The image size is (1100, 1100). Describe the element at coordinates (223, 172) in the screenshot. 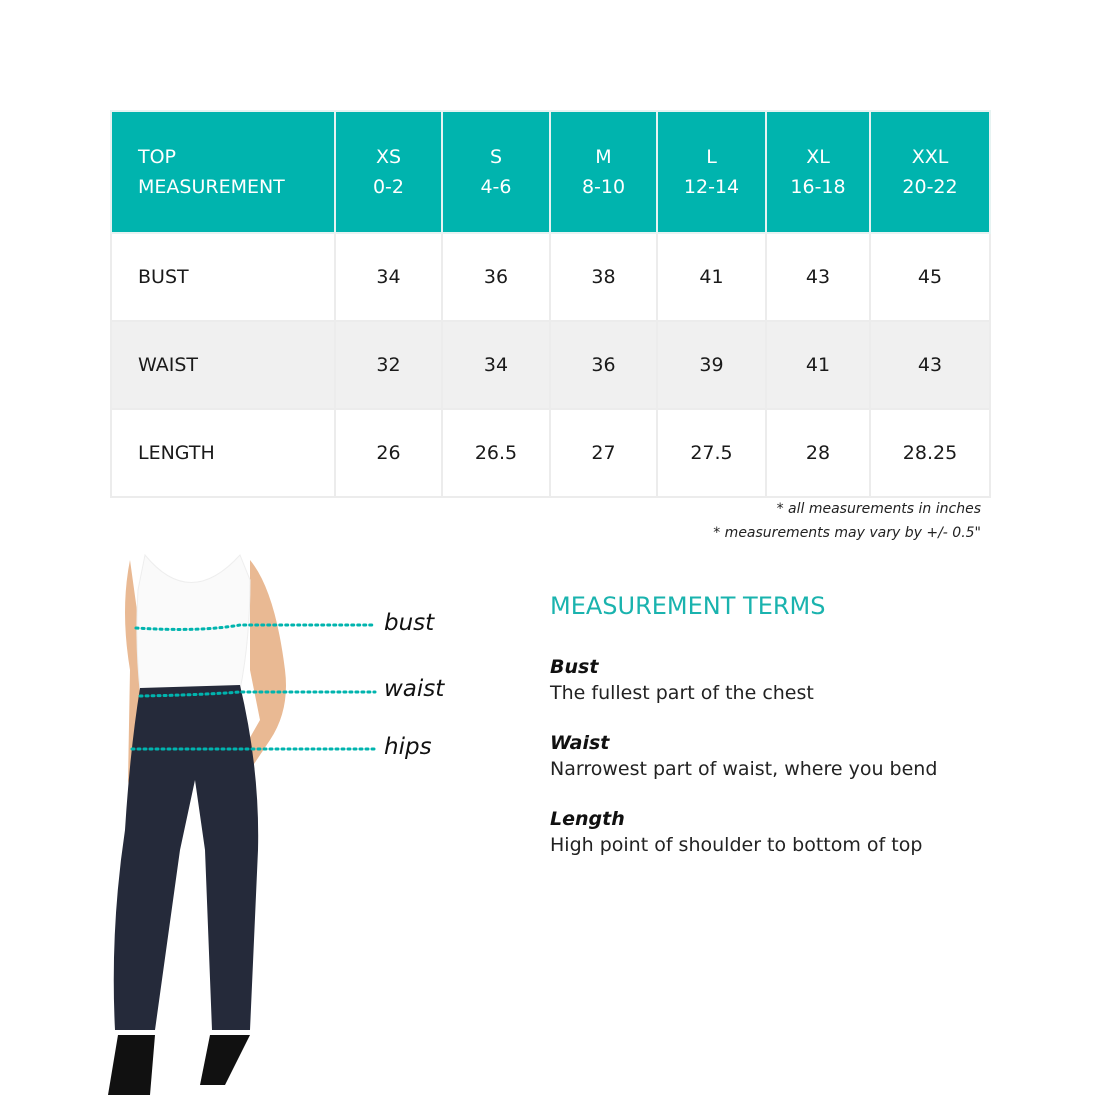

I see `header-label: TOP MEASUREMENT` at that location.